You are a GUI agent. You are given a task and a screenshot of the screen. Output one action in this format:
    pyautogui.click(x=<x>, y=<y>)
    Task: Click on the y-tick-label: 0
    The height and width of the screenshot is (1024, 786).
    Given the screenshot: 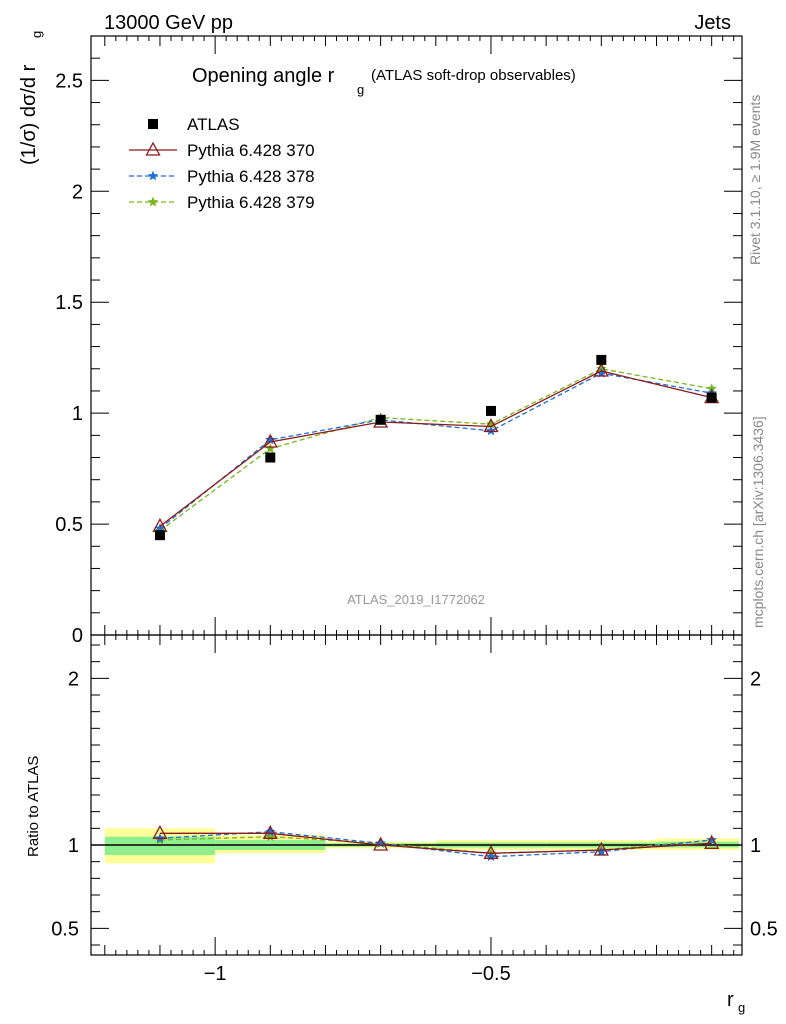 What is the action you would take?
    pyautogui.click(x=77, y=636)
    